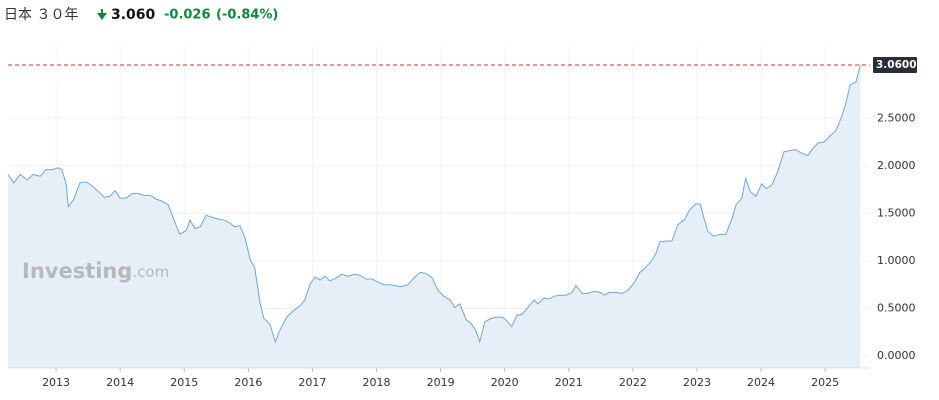 Image resolution: width=939 pixels, height=400 pixels. What do you see at coordinates (896, 308) in the screenshot?
I see `y-tick-label: 0.5000` at bounding box center [896, 308].